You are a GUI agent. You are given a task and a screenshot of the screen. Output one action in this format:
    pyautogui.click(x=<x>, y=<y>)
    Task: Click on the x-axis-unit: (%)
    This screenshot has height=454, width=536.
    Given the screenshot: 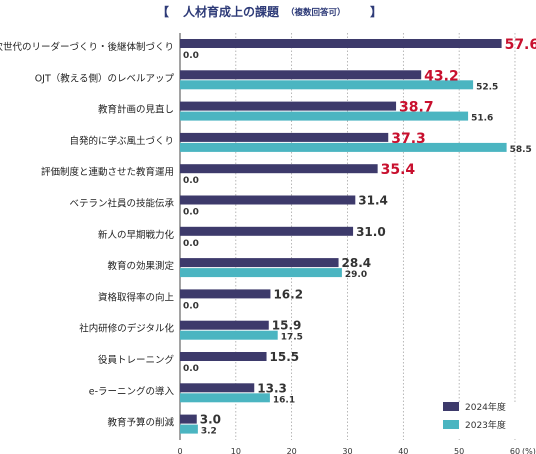 What is the action you would take?
    pyautogui.click(x=529, y=450)
    